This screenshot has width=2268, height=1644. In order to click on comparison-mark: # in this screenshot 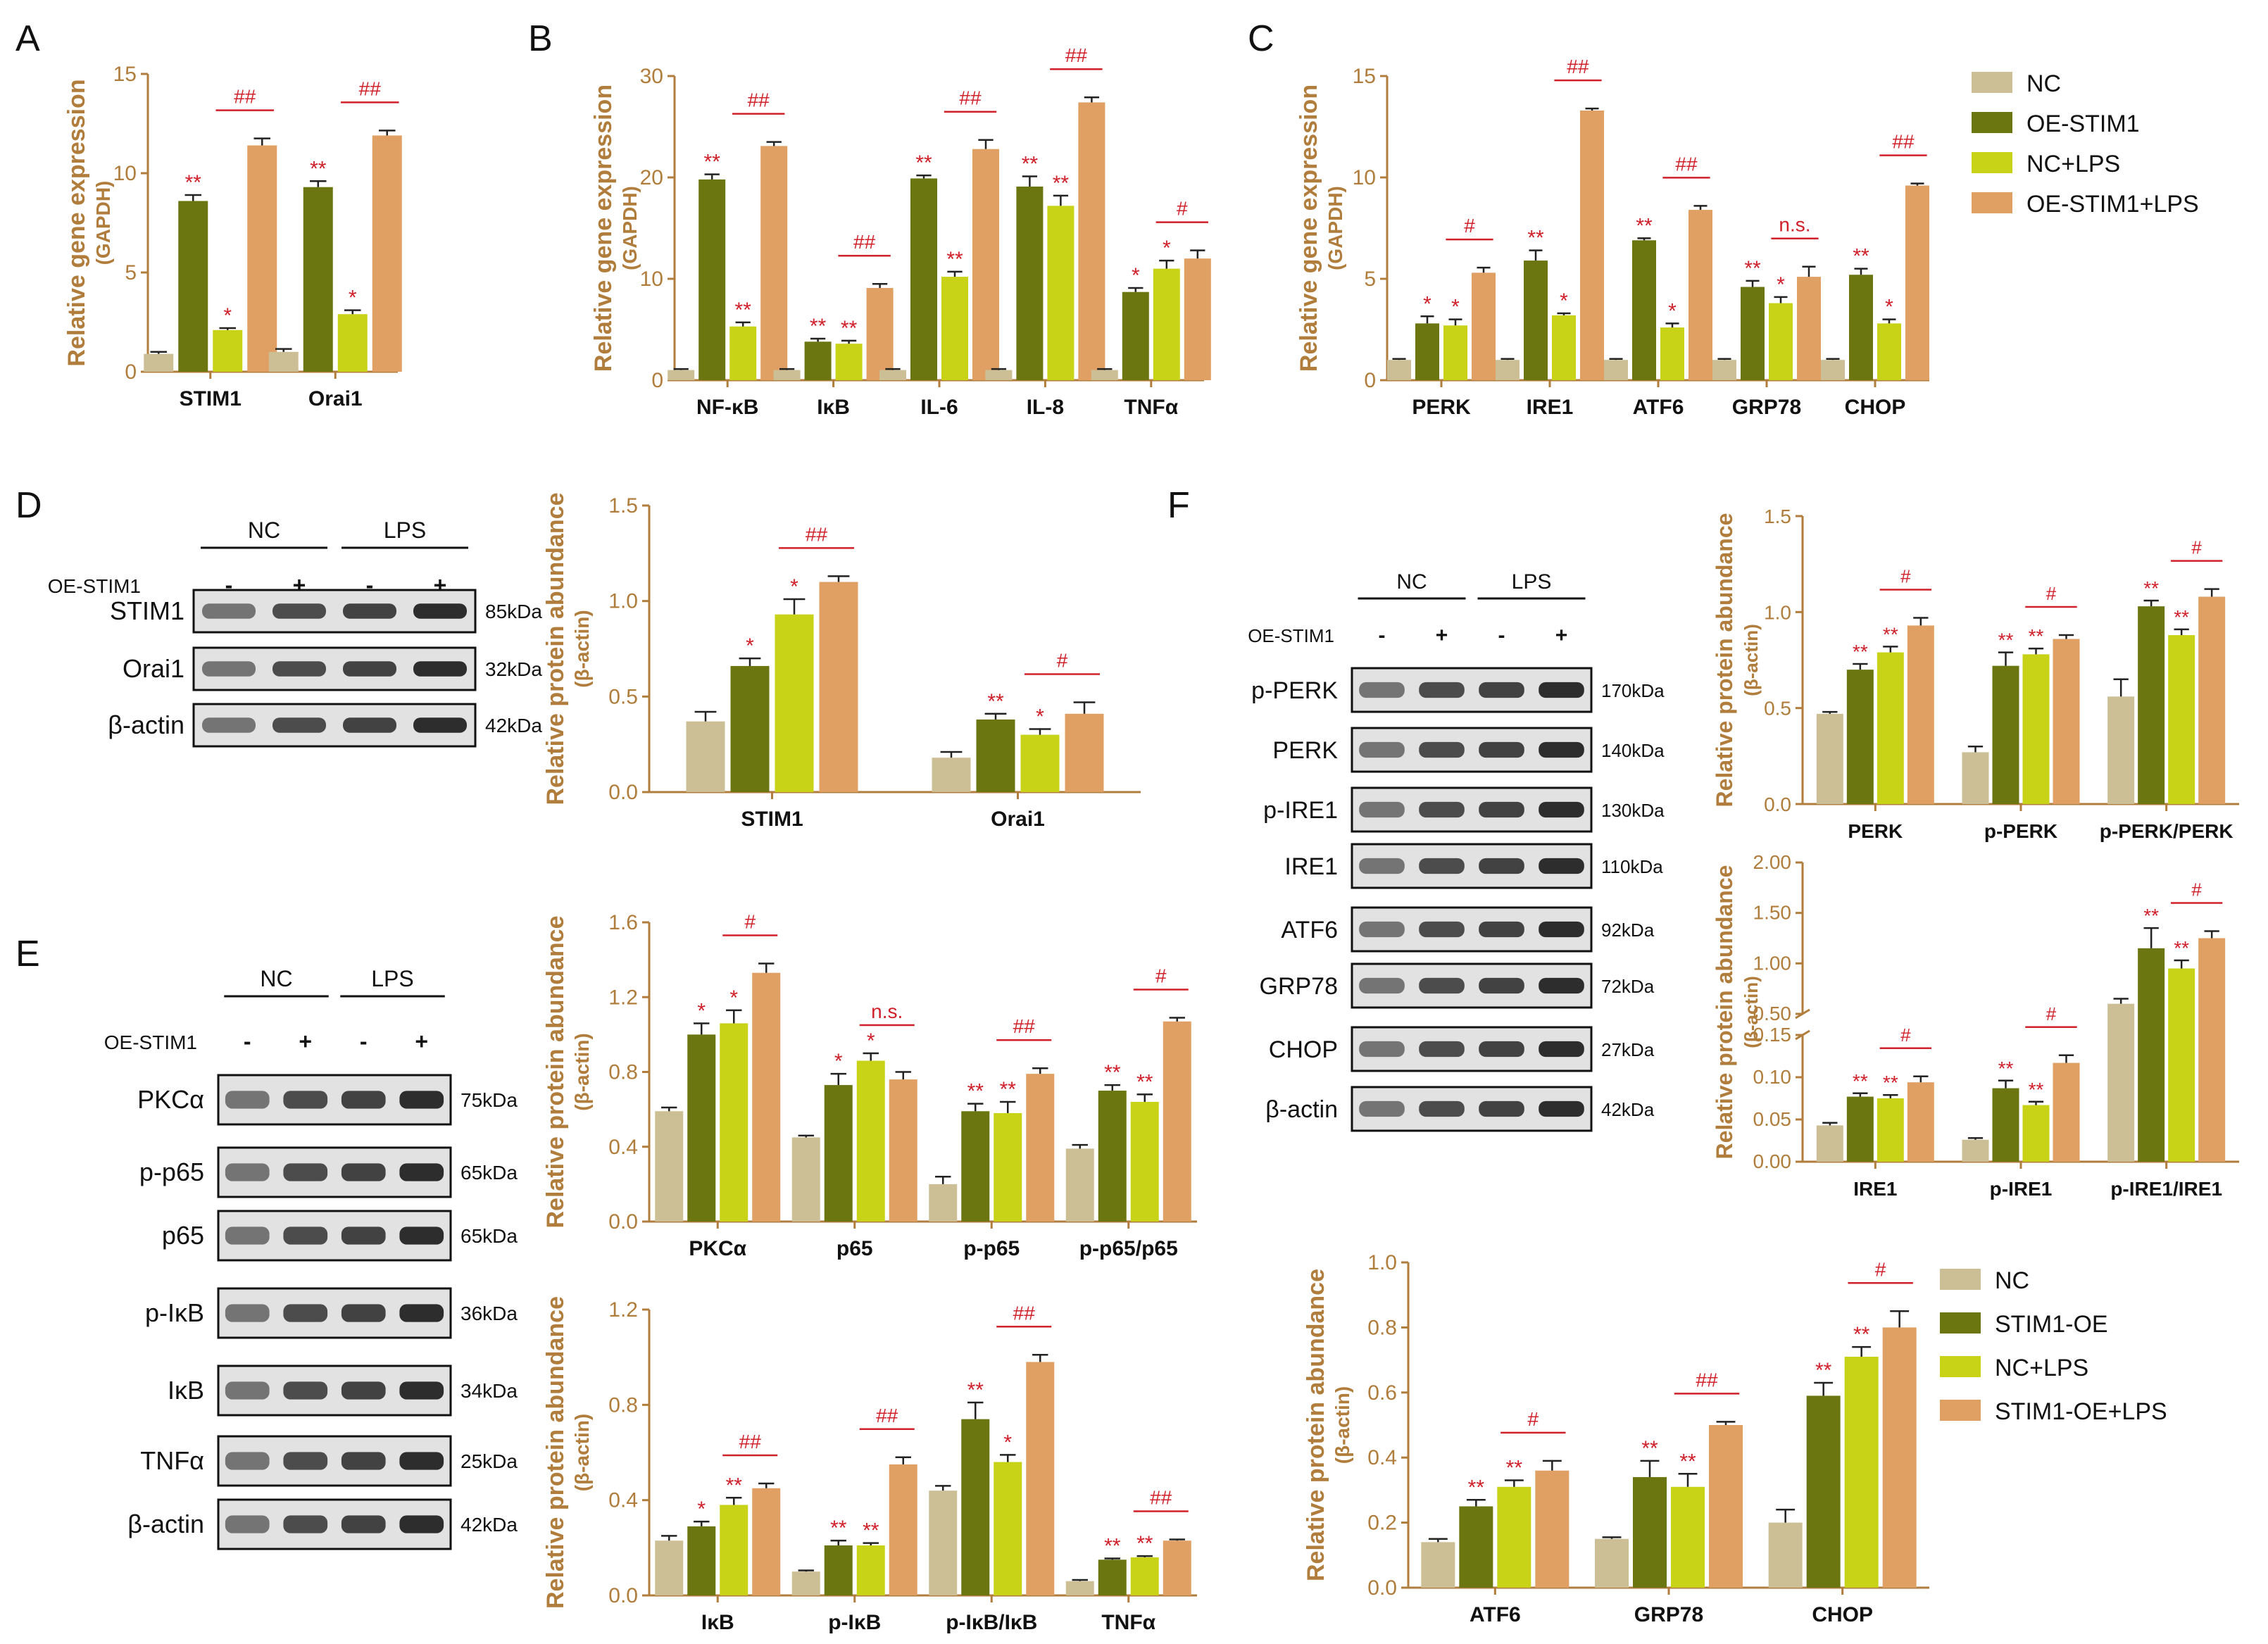, I will do `click(1062, 660)`.